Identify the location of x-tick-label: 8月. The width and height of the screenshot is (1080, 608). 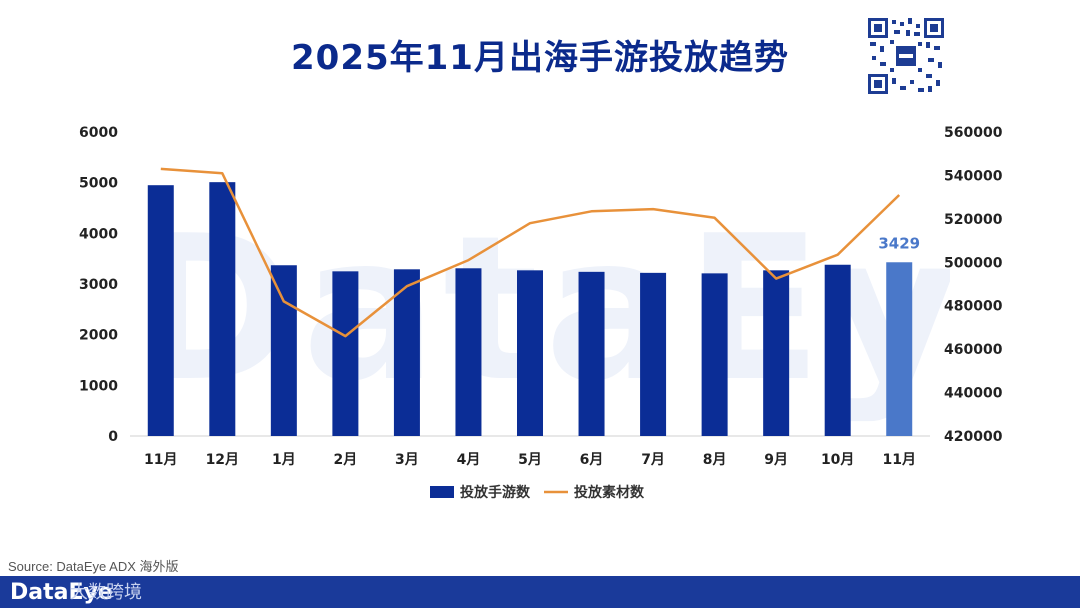
(715, 460).